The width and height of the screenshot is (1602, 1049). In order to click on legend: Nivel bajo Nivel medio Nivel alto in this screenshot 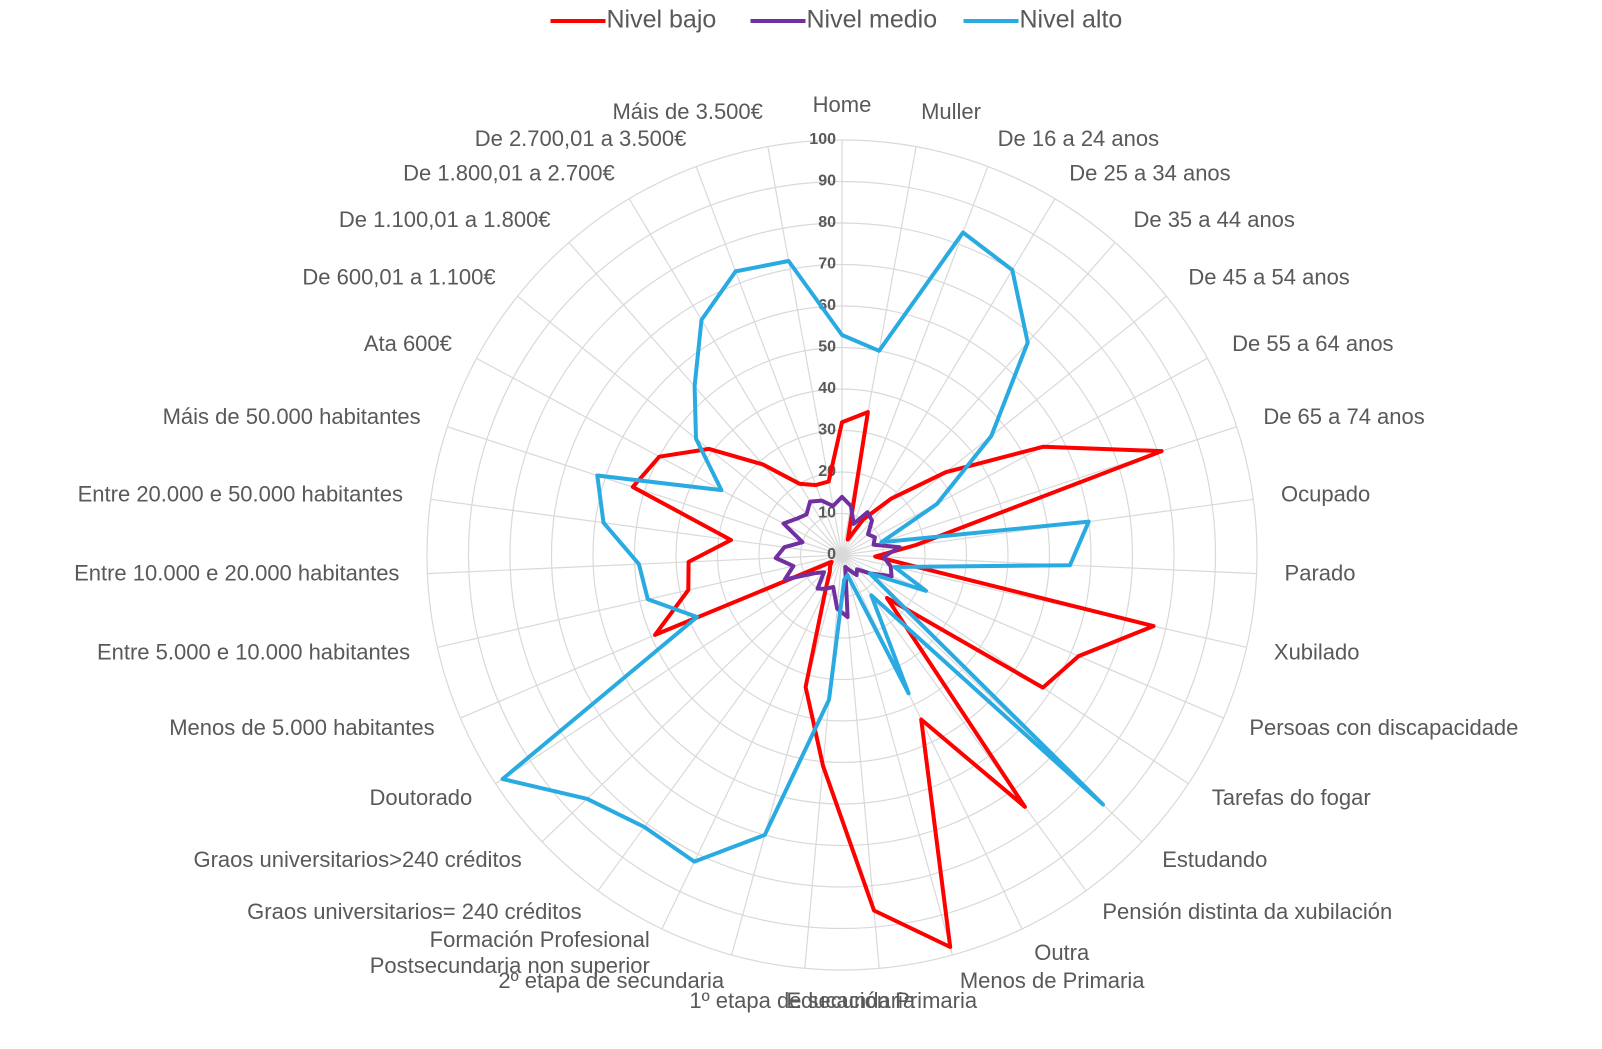, I will do `click(836, 20)`.